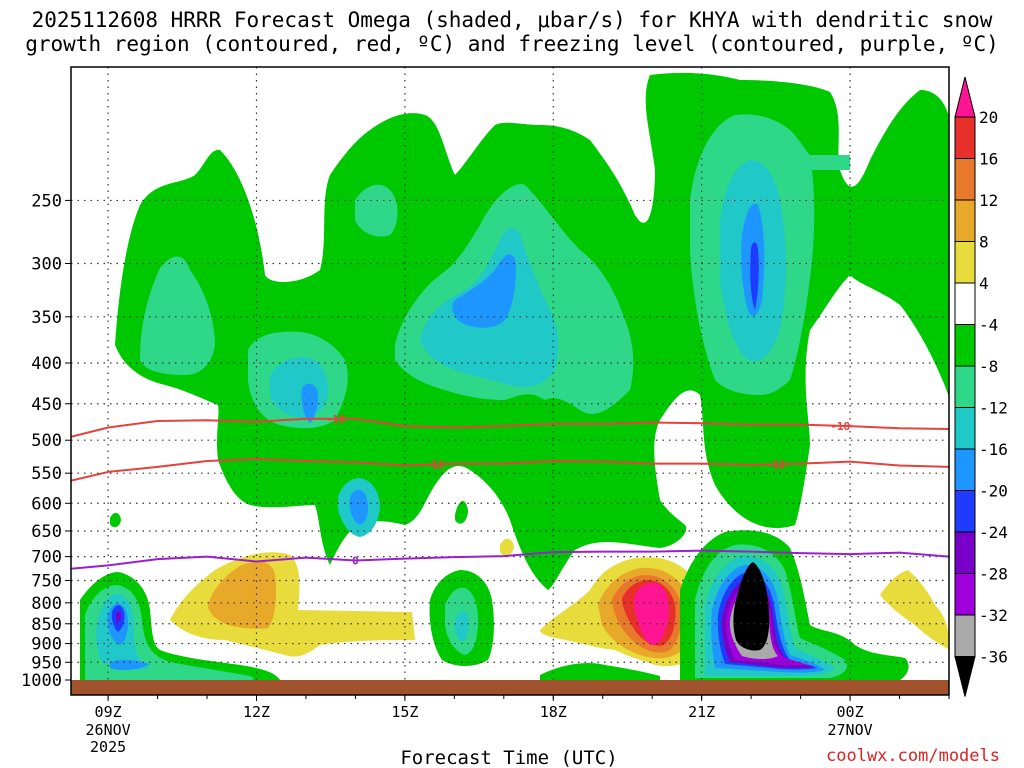 The image size is (1024, 768). I want to click on omega-region-cyan-lower-center, so click(461, 626).